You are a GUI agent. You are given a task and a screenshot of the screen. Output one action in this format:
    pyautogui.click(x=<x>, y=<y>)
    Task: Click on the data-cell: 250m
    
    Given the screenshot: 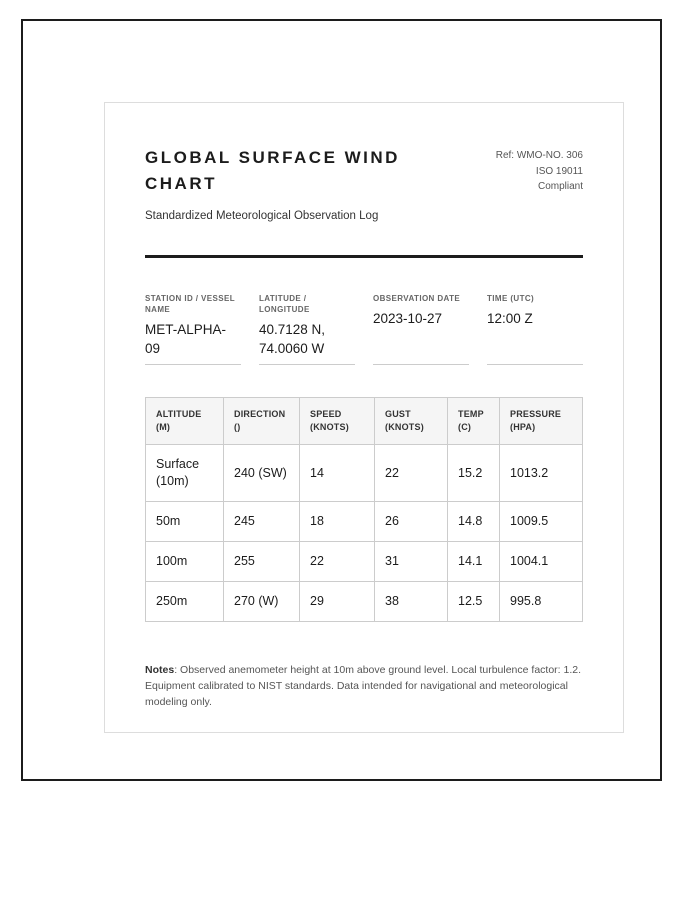 What is the action you would take?
    pyautogui.click(x=184, y=601)
    